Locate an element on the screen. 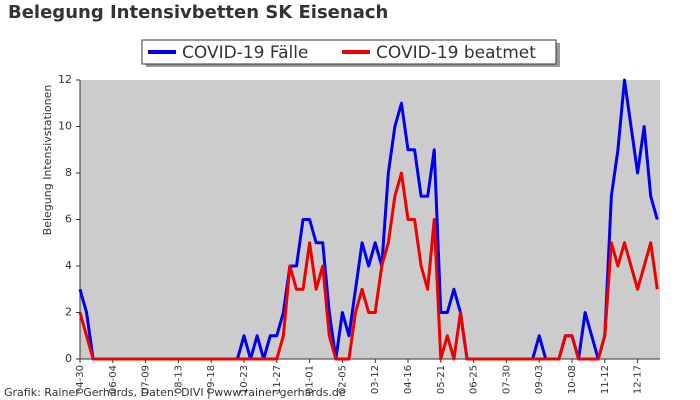 The image size is (700, 400). y-tick-label: 2 is located at coordinates (68, 312).